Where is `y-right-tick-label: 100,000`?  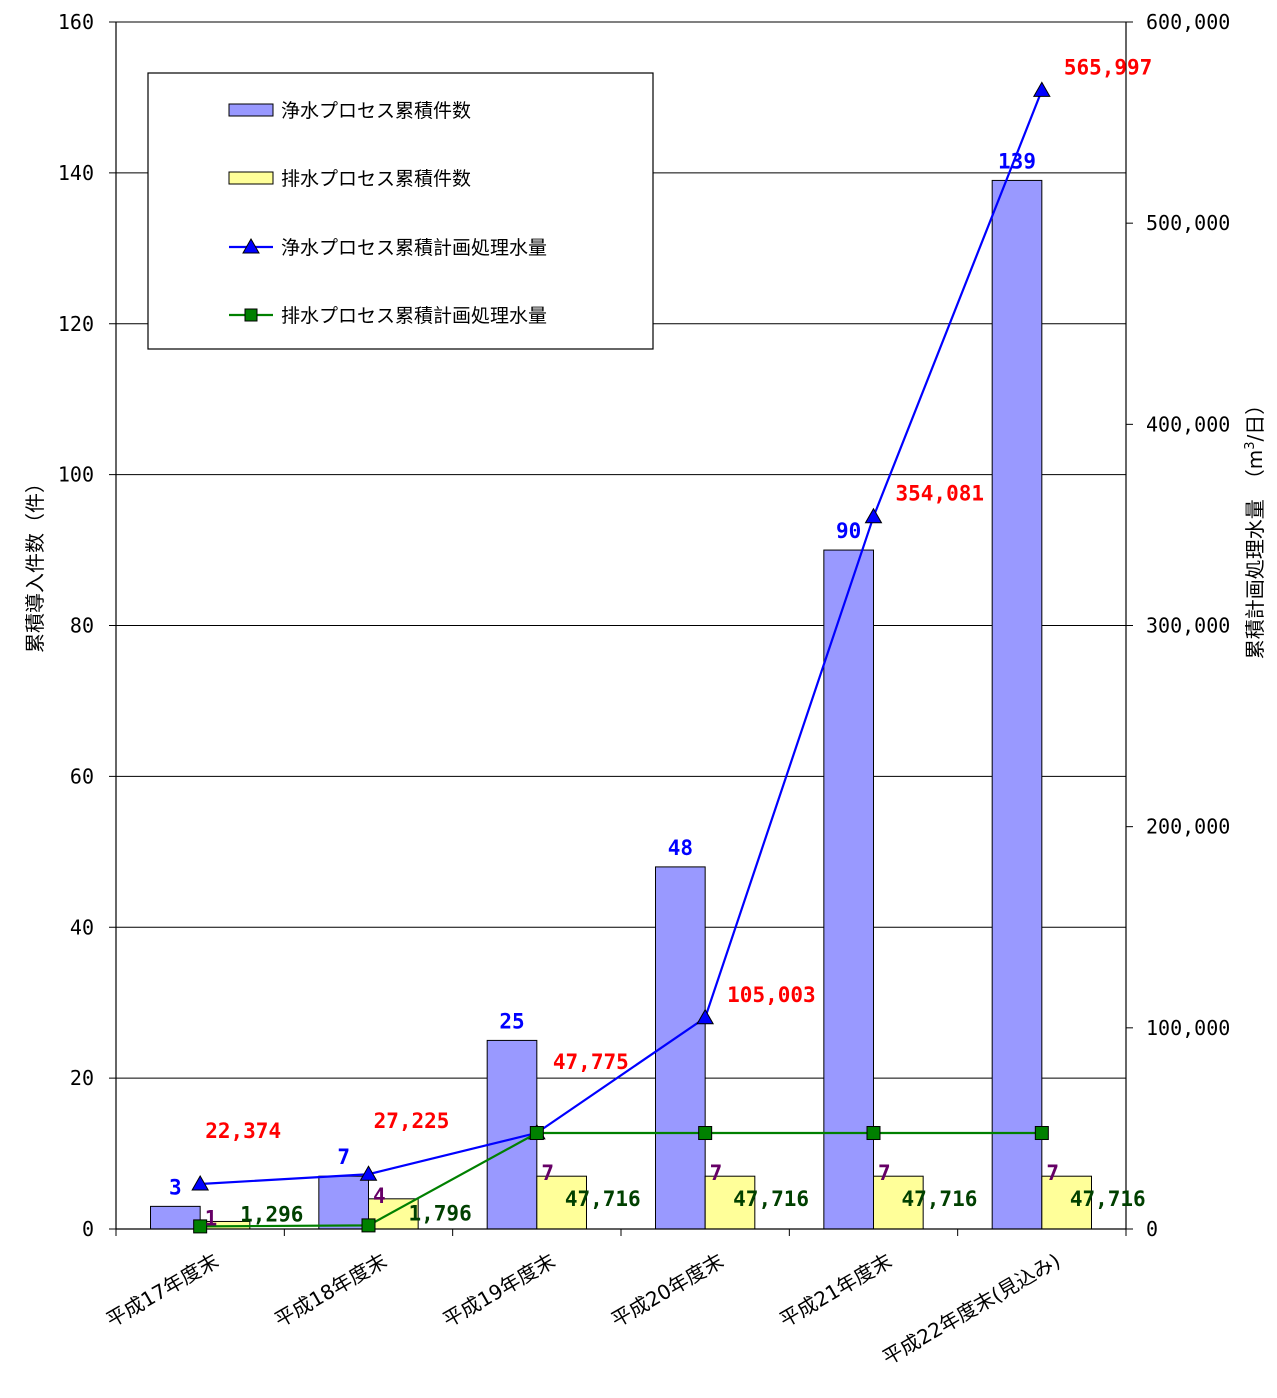
y-right-tick-label: 100,000 is located at coordinates (1188, 1028).